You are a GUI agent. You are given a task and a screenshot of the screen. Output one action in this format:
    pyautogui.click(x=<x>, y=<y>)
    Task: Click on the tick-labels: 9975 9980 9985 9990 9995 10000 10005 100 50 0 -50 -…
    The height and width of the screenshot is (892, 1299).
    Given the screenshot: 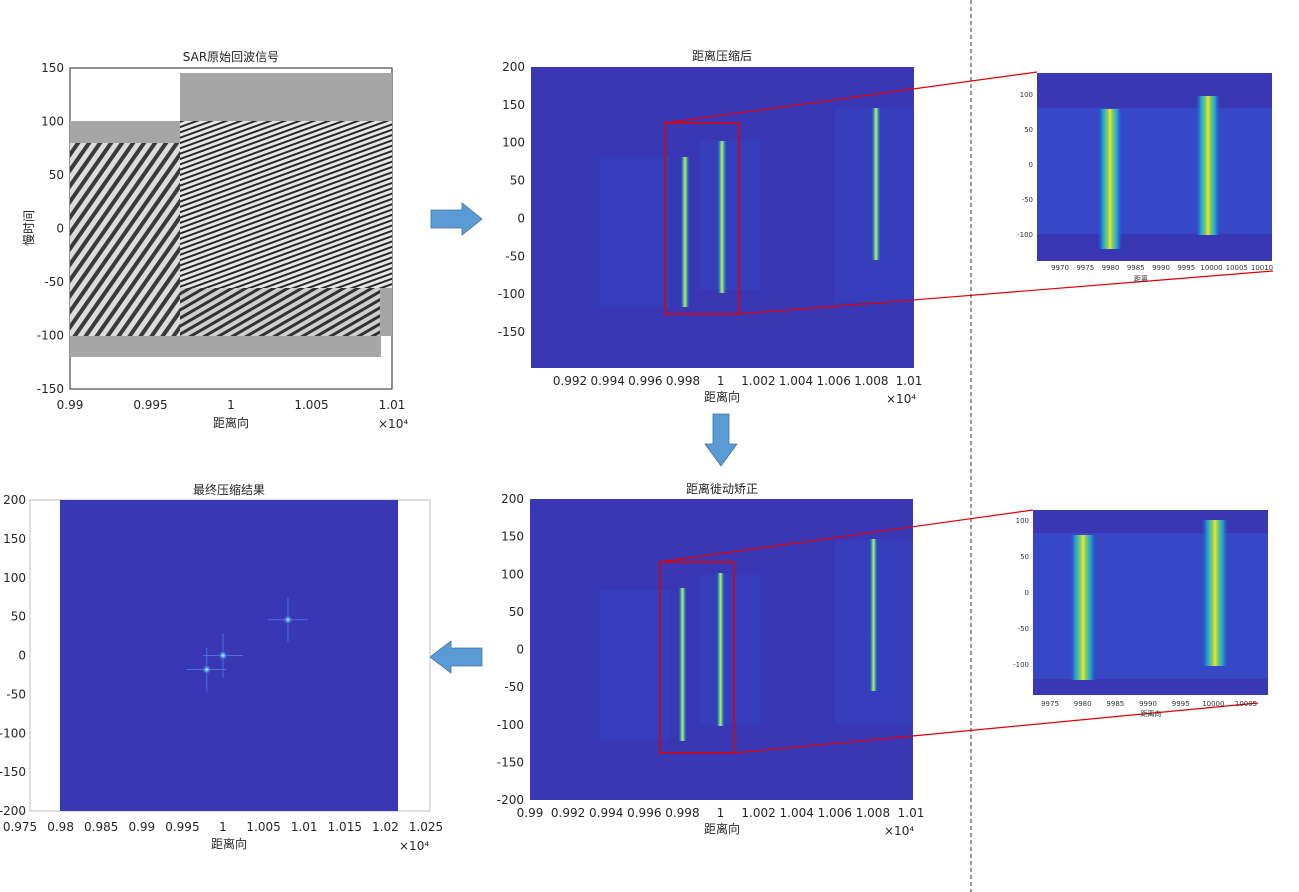 What is the action you would take?
    pyautogui.click(x=1135, y=612)
    